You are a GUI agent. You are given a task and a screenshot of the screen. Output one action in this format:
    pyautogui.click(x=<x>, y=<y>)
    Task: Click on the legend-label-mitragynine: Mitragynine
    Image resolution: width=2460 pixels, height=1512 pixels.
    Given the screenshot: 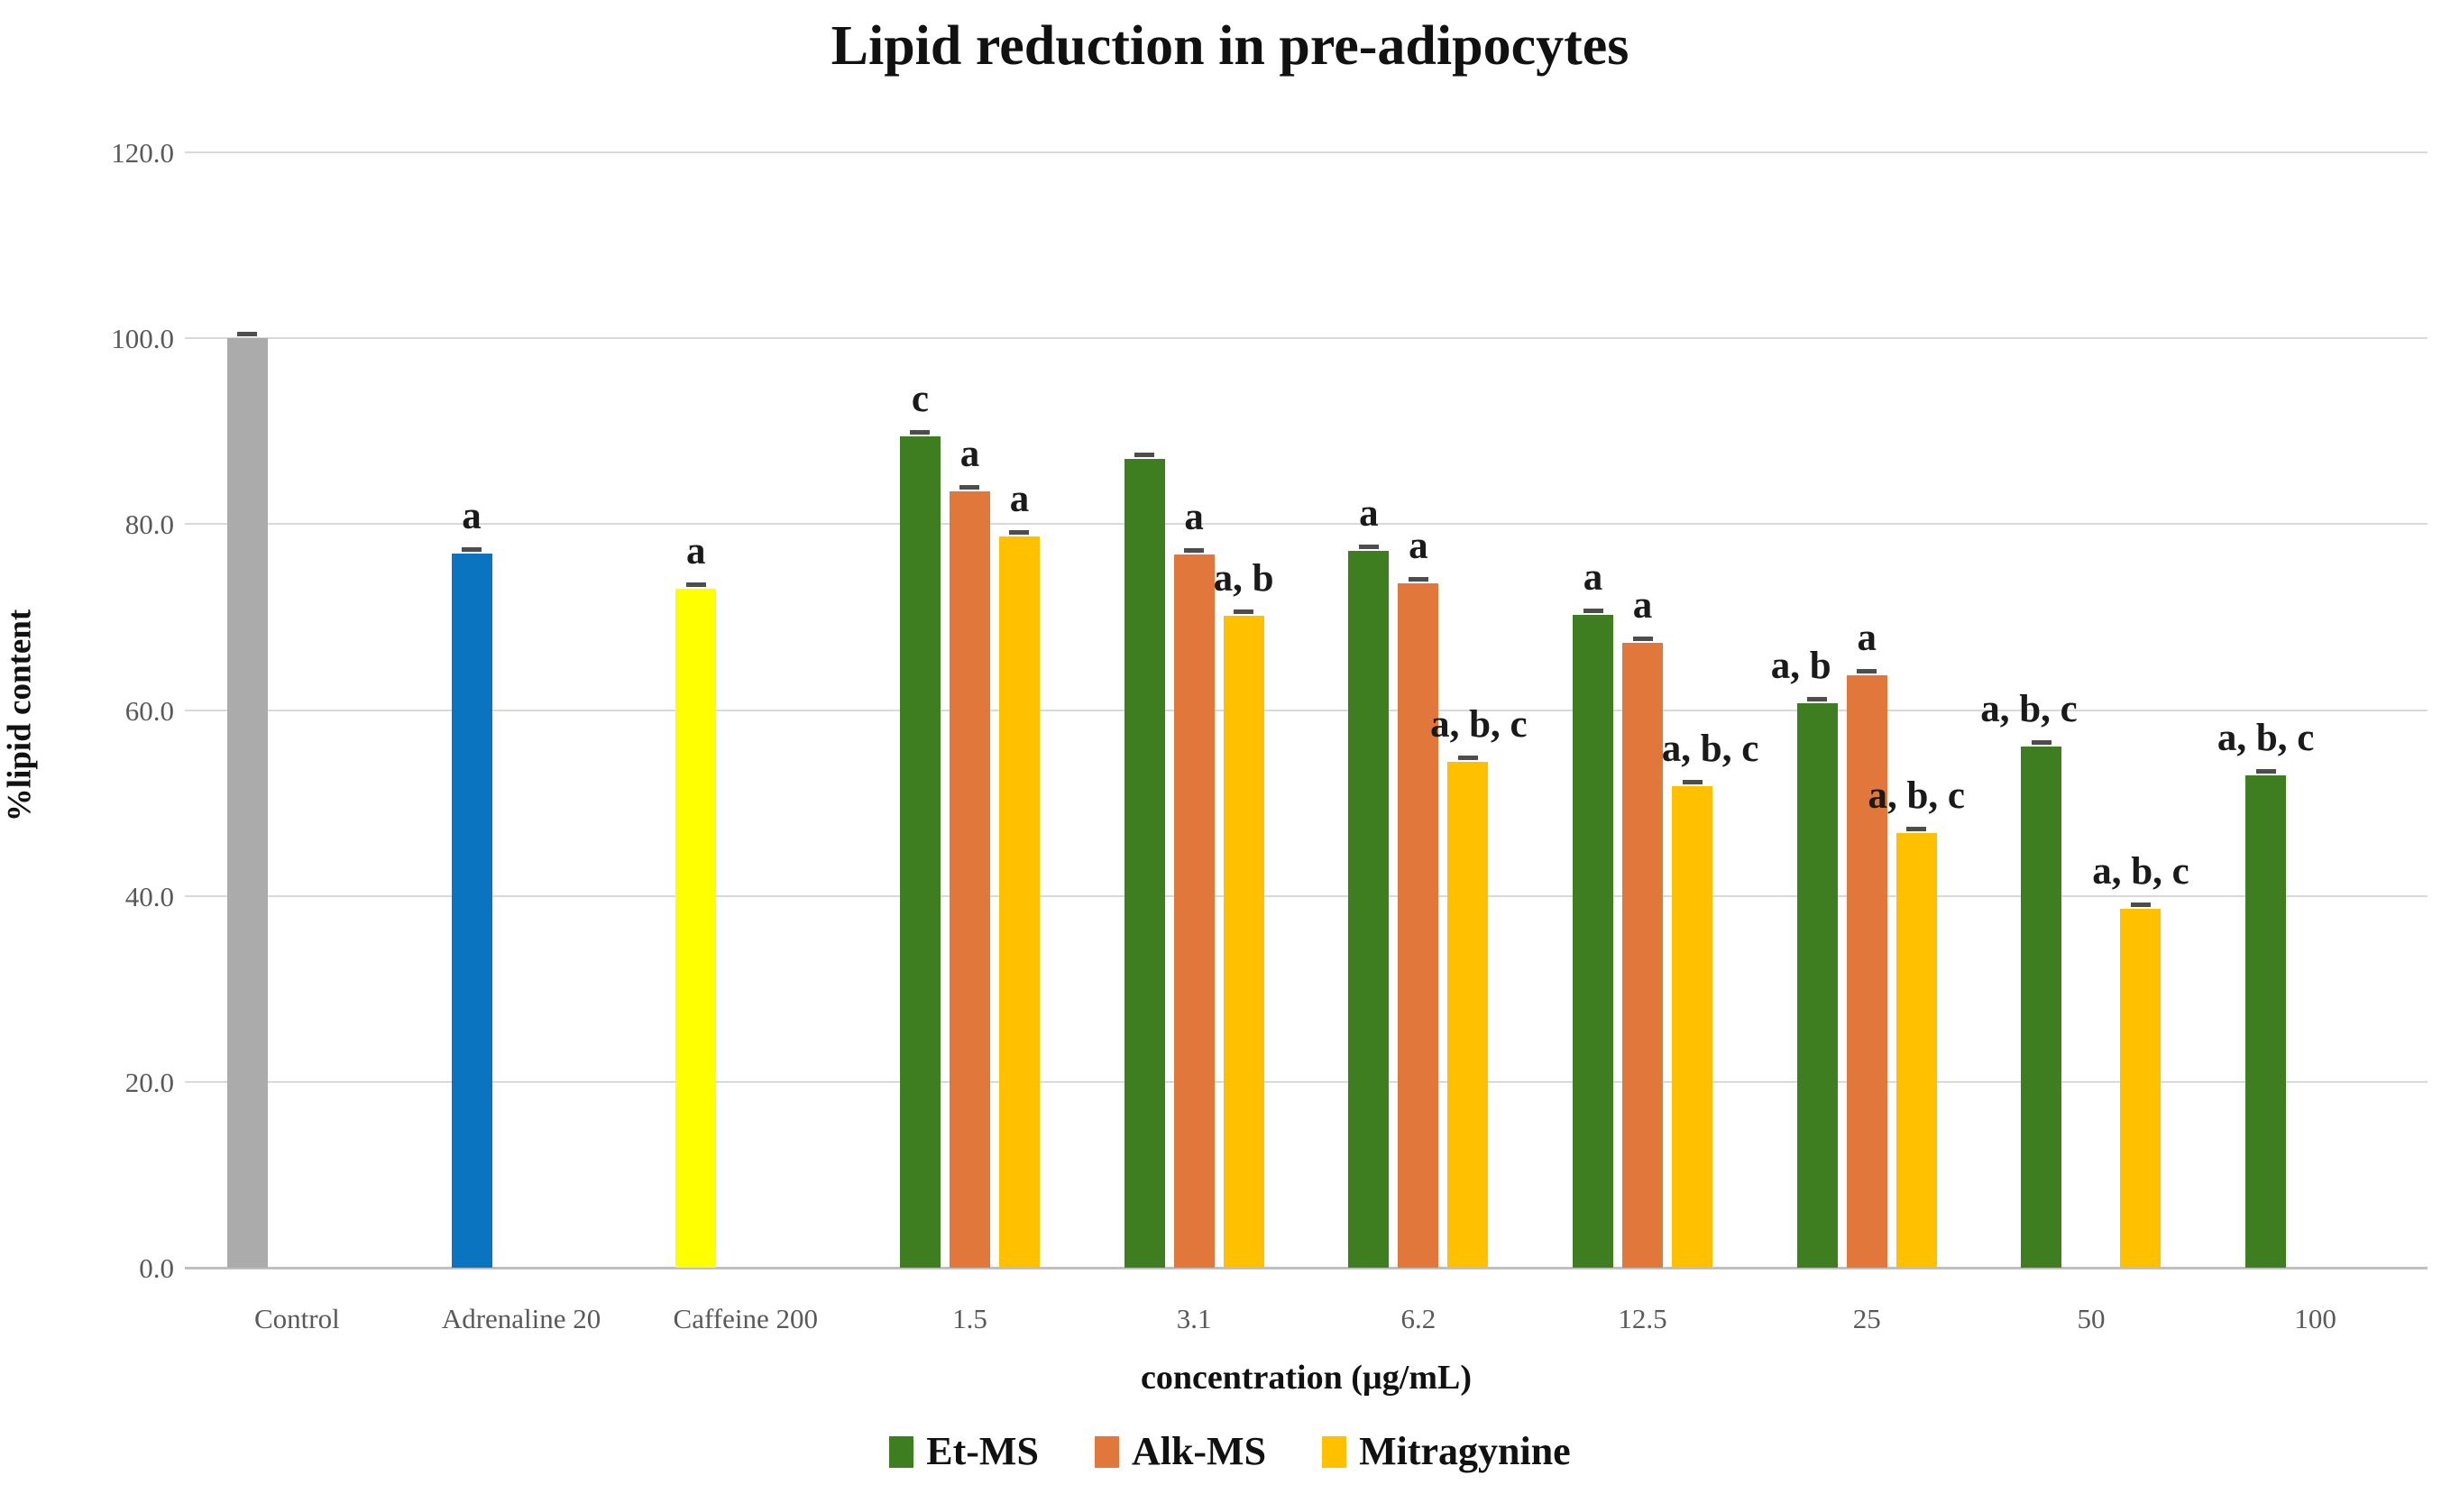 What is the action you would take?
    pyautogui.click(x=1465, y=1451)
    